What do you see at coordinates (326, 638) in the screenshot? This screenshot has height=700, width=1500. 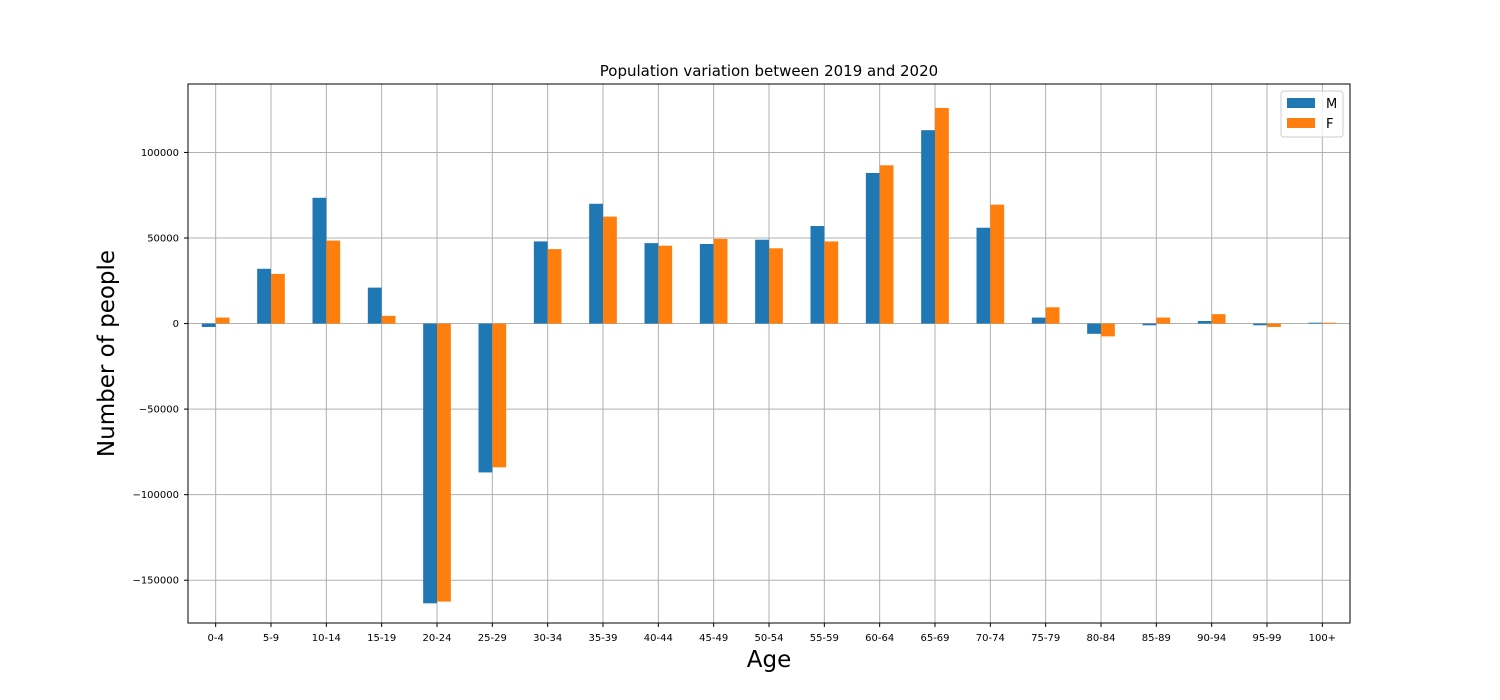 I see `x-tick-label: 10-14` at bounding box center [326, 638].